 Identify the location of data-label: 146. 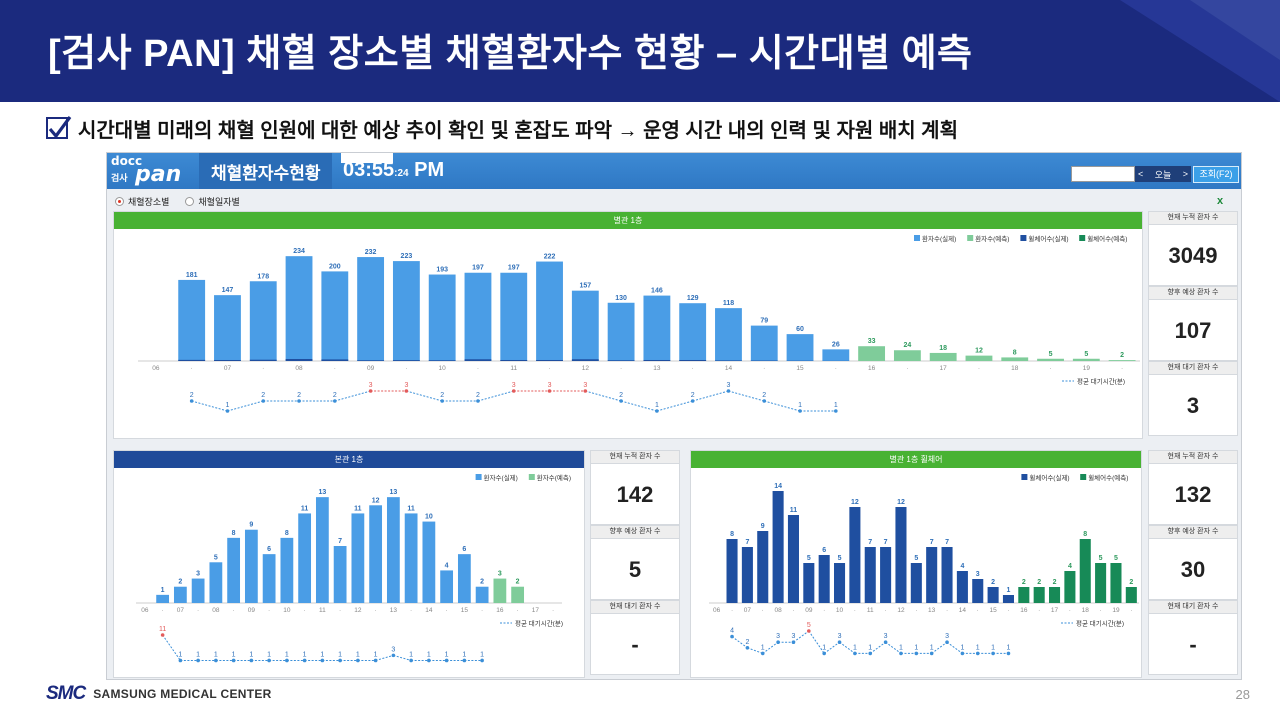
(657, 291).